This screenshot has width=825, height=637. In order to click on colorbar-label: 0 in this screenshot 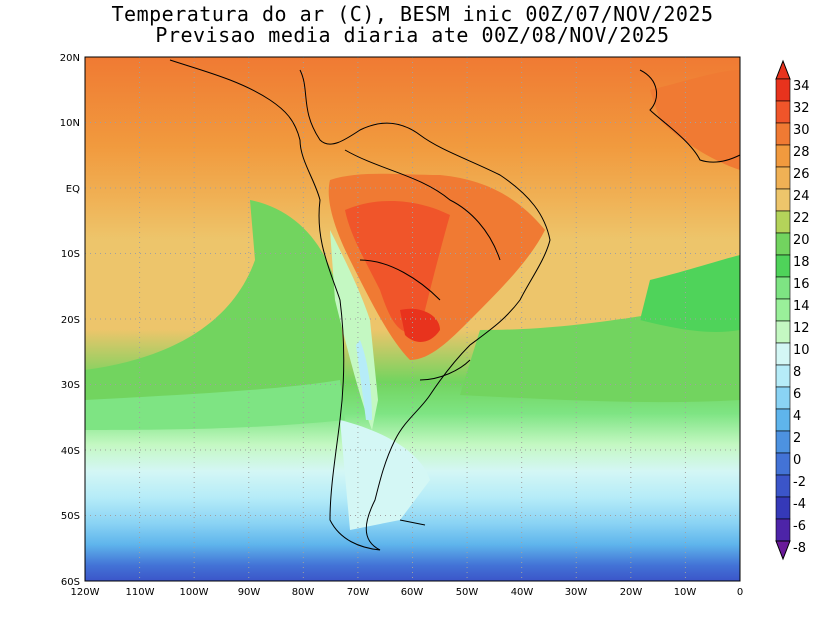, I will do `click(797, 460)`.